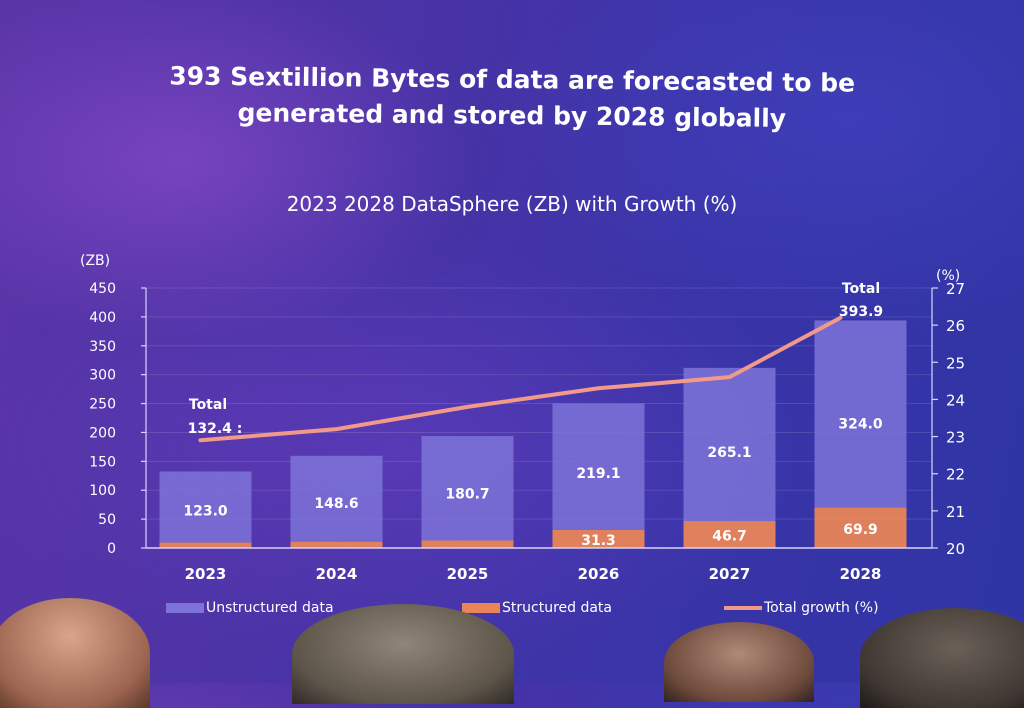  Describe the element at coordinates (729, 537) in the screenshot. I see `data-label-structured: 46.7` at that location.